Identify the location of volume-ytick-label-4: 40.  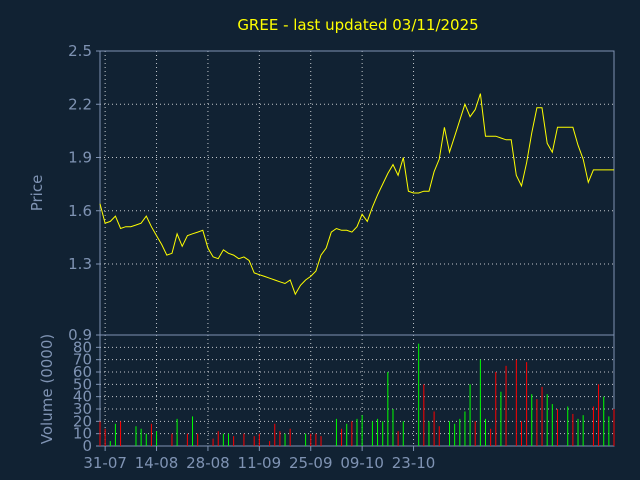
(82, 397).